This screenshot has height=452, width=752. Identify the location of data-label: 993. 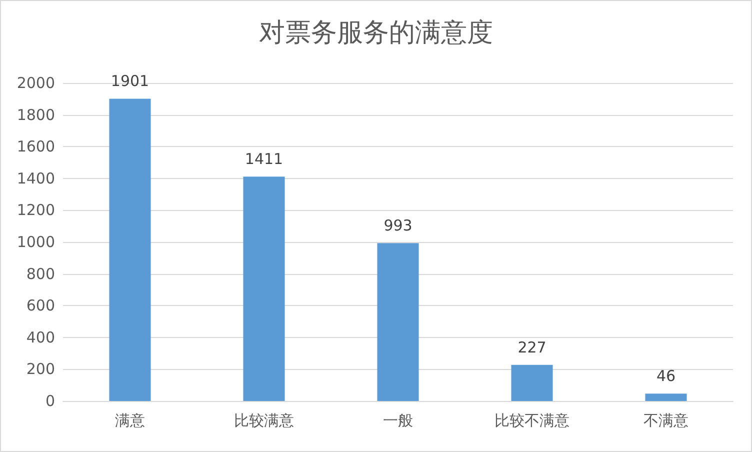
(398, 225).